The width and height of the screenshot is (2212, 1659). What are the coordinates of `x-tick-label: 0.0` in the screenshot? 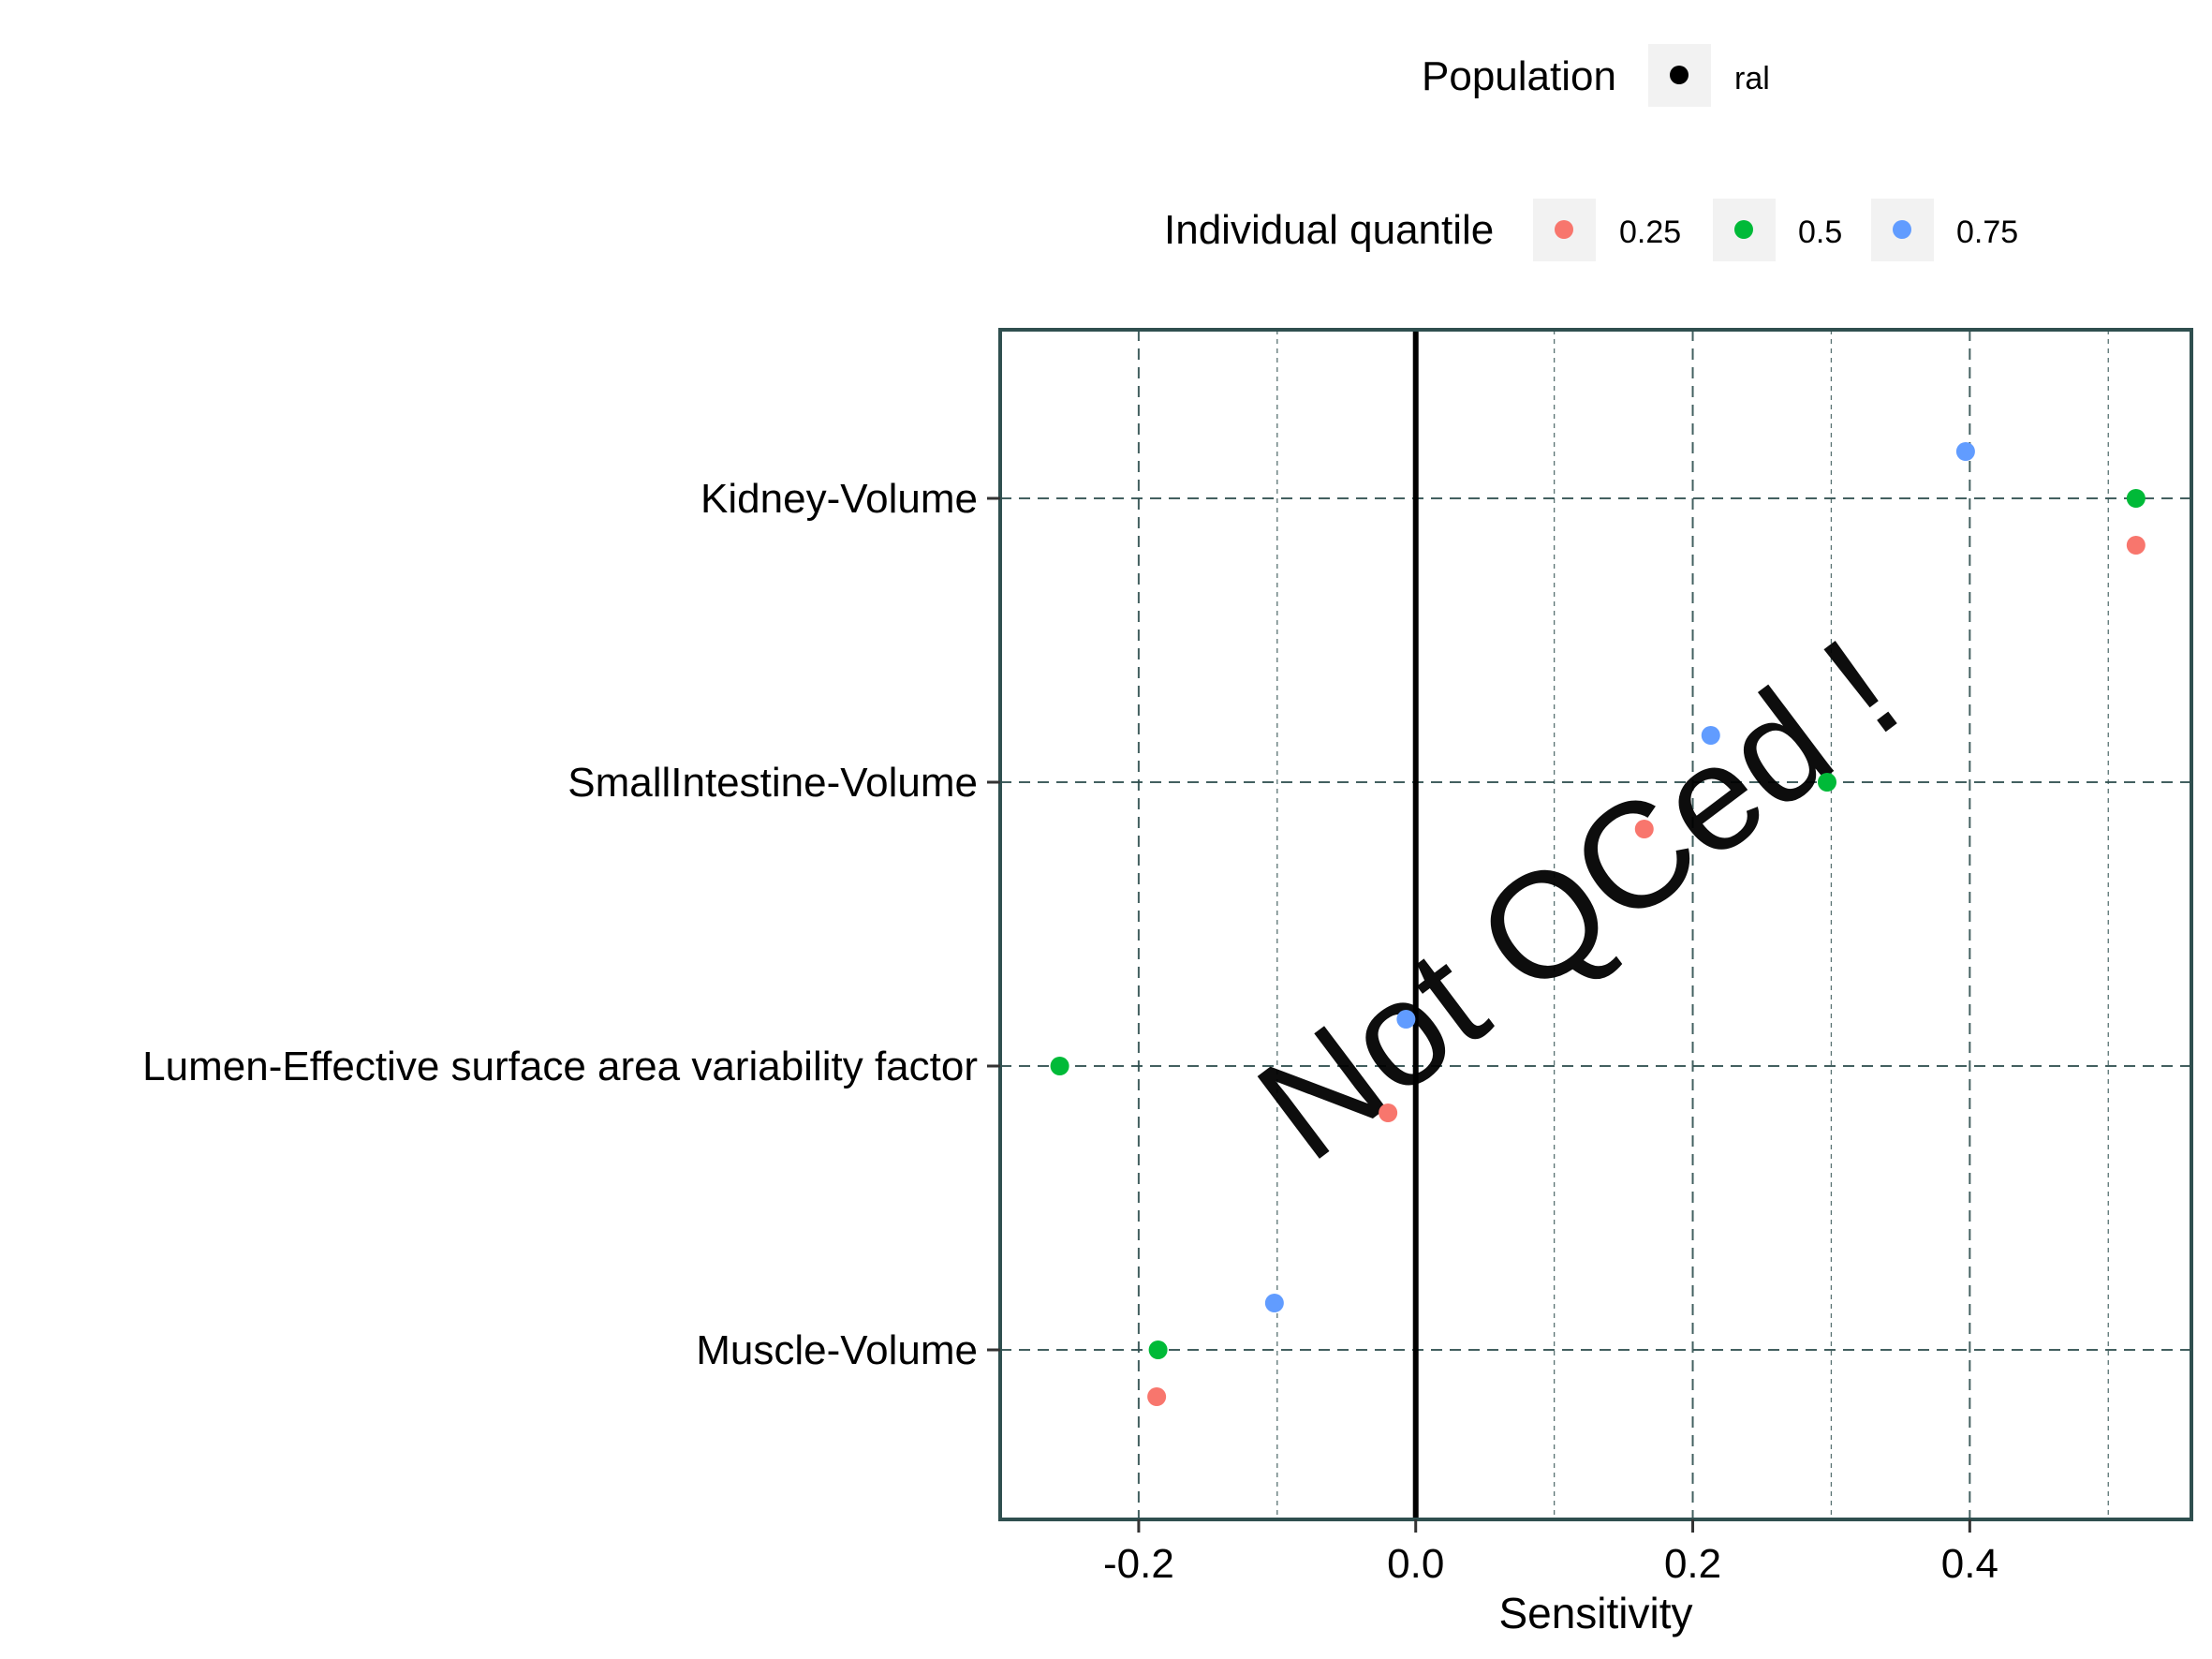 It's located at (1416, 1564).